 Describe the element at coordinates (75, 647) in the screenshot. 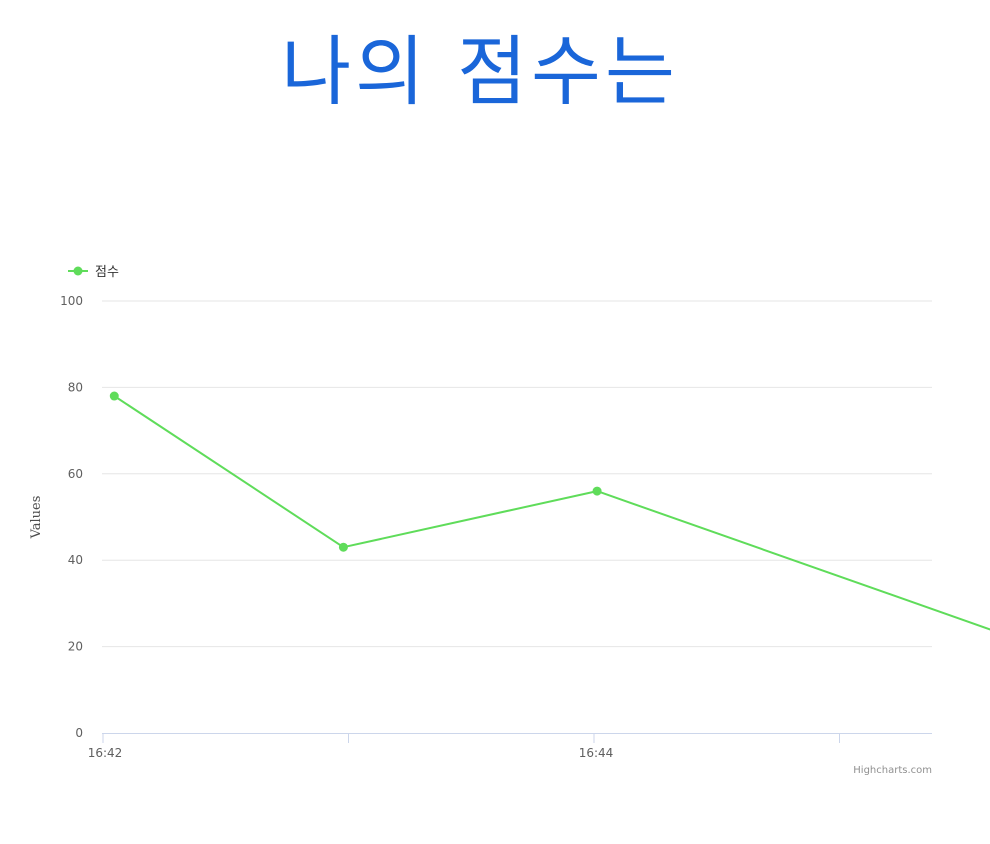

I see `y-tick-label: 20` at that location.